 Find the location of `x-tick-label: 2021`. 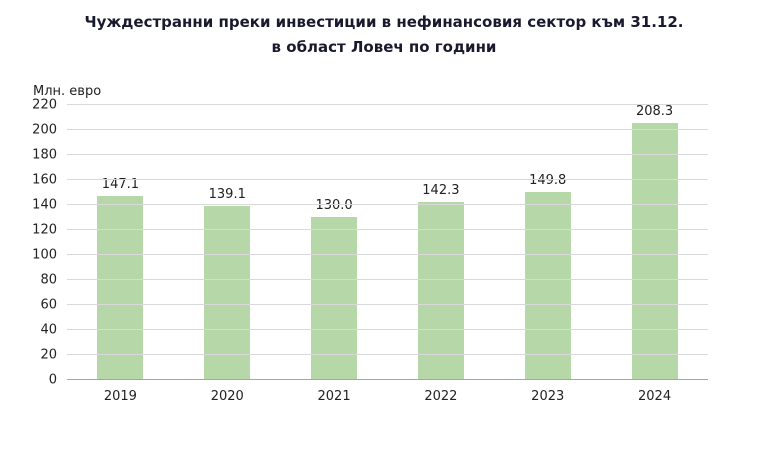

x-tick-label: 2021 is located at coordinates (334, 396).